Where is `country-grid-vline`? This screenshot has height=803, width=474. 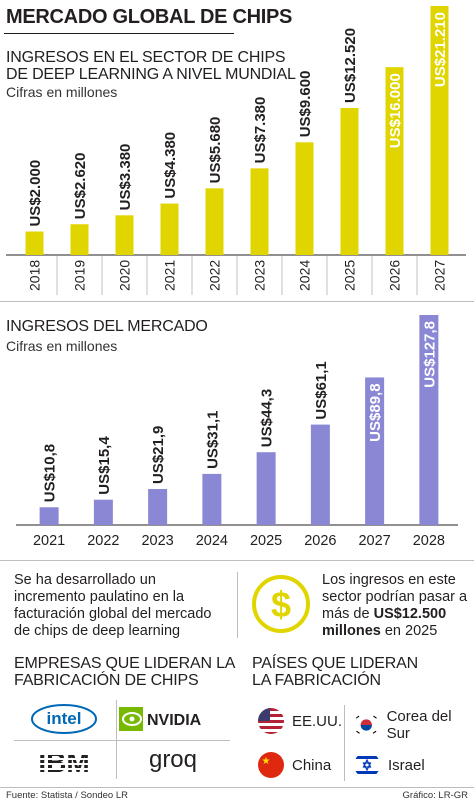 country-grid-vline is located at coordinates (344, 743).